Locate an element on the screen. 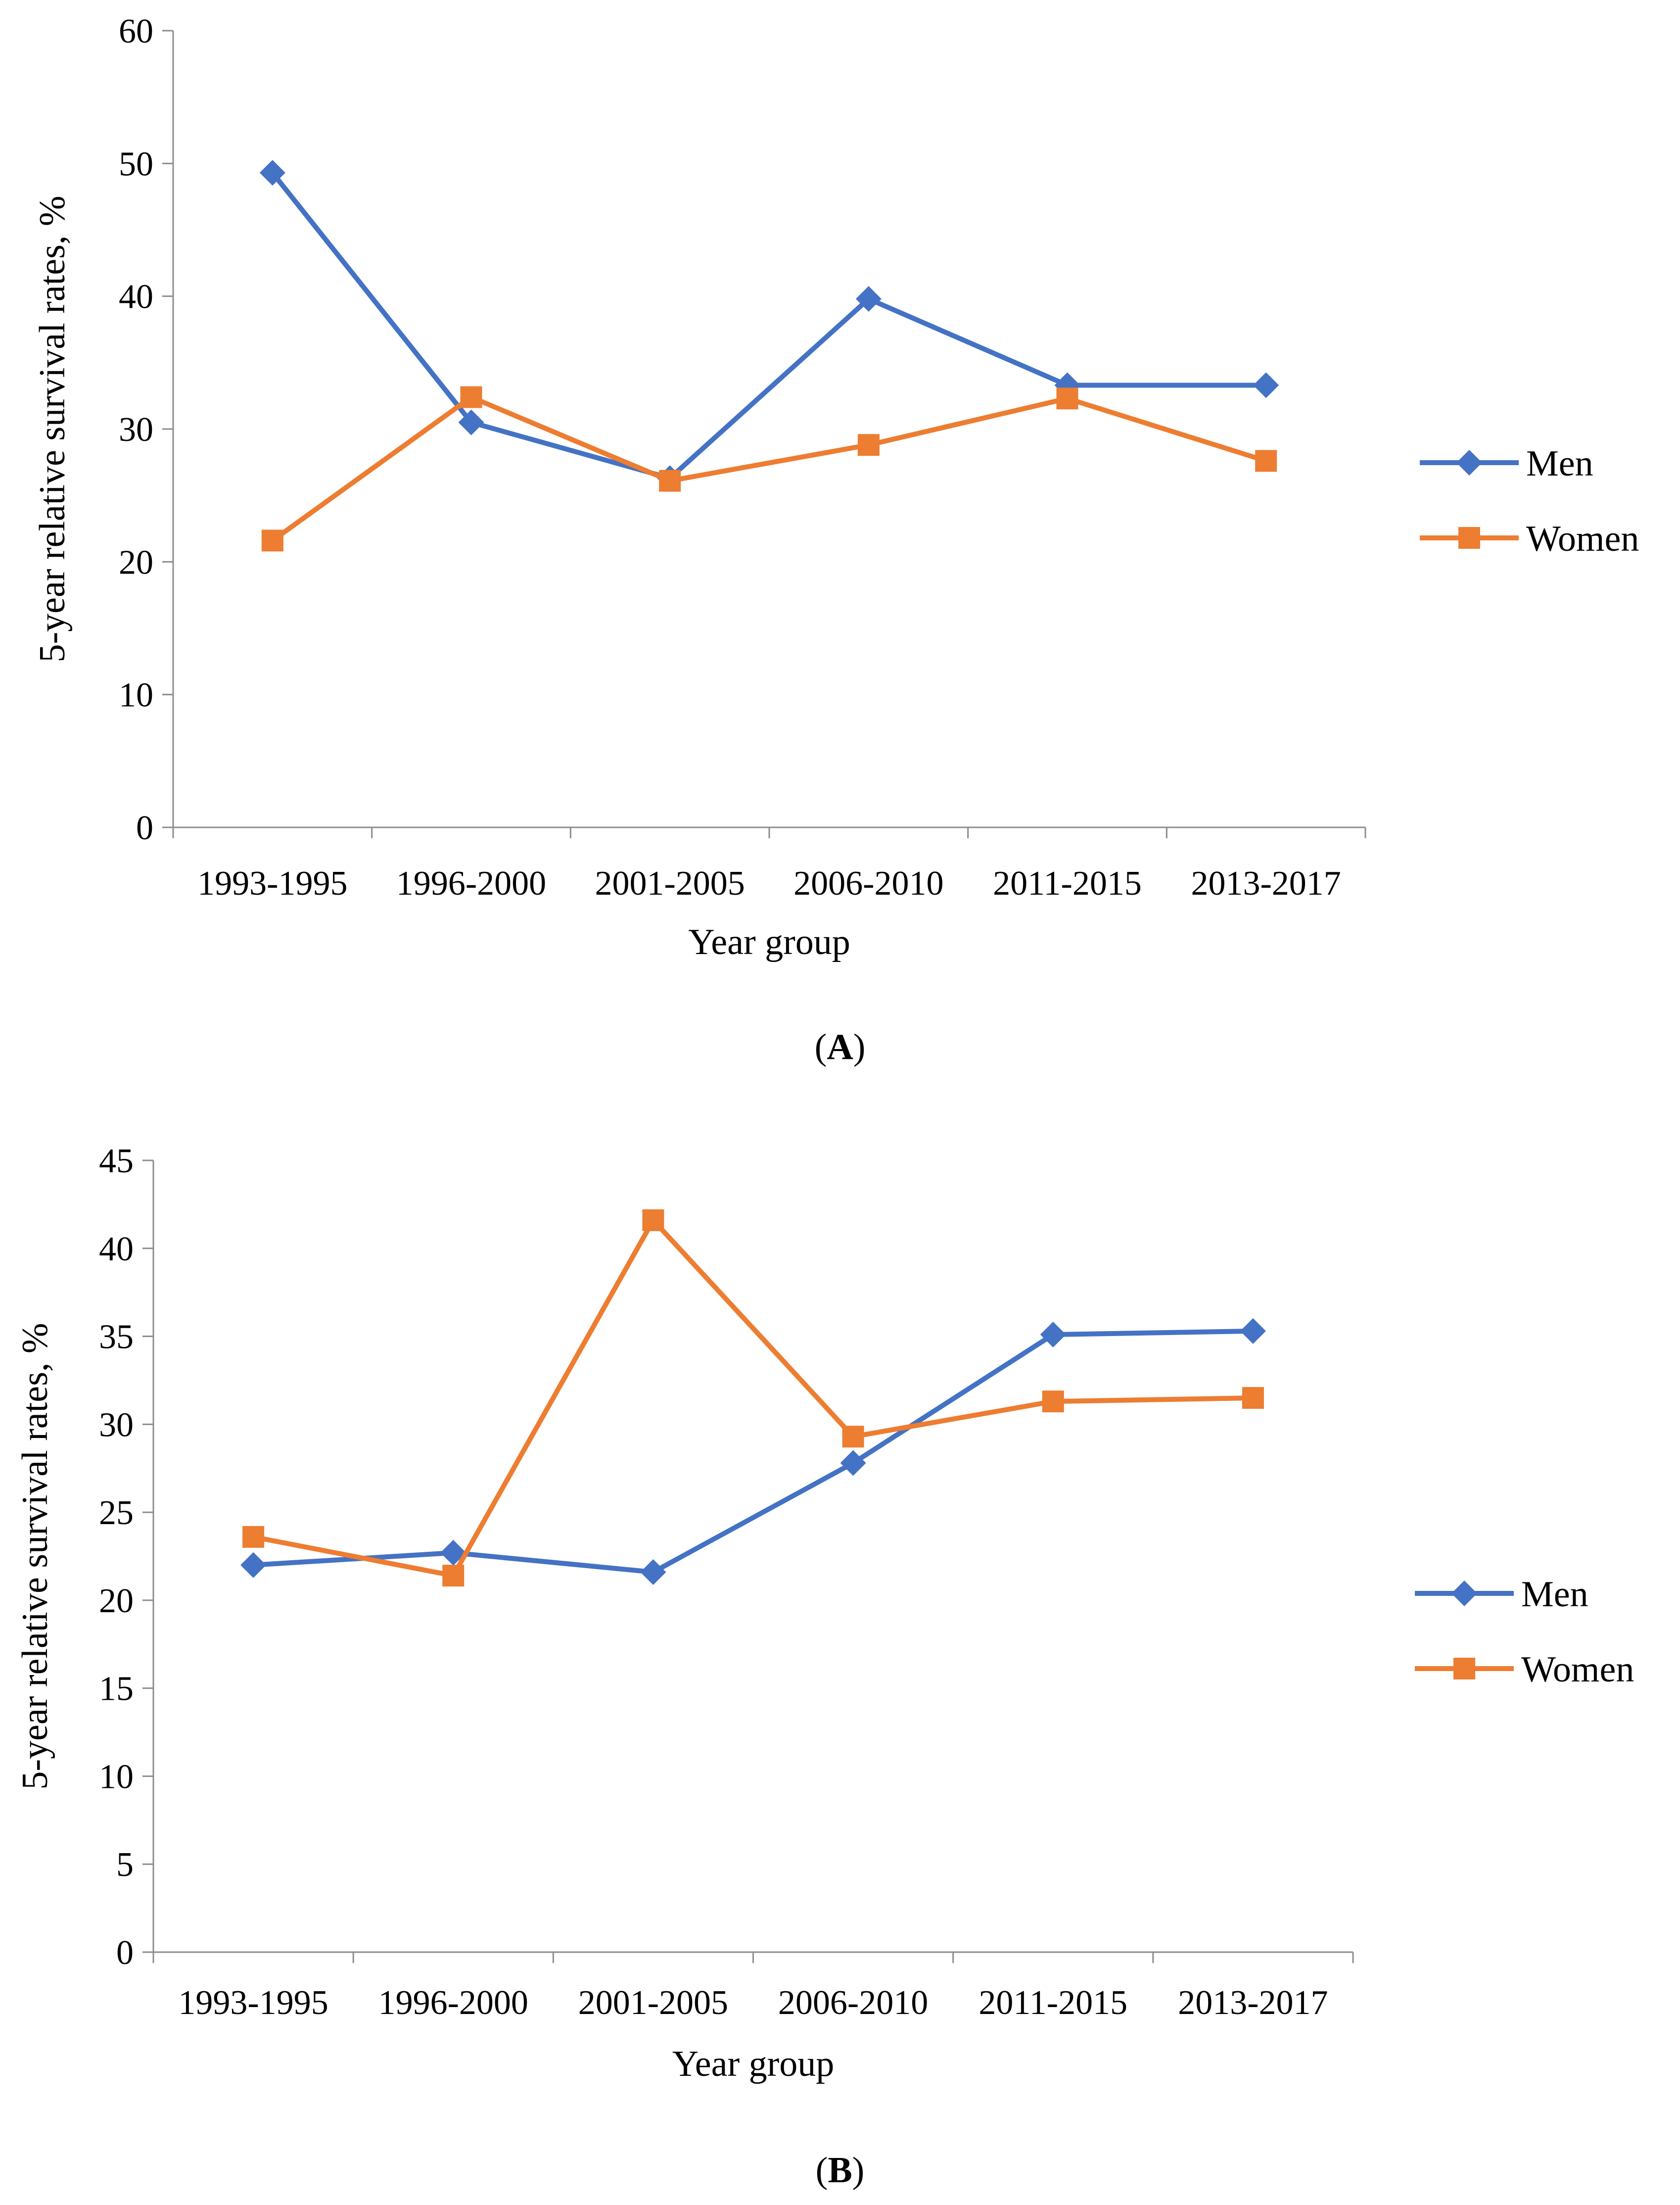  panel-label: (A) is located at coordinates (840, 1047).